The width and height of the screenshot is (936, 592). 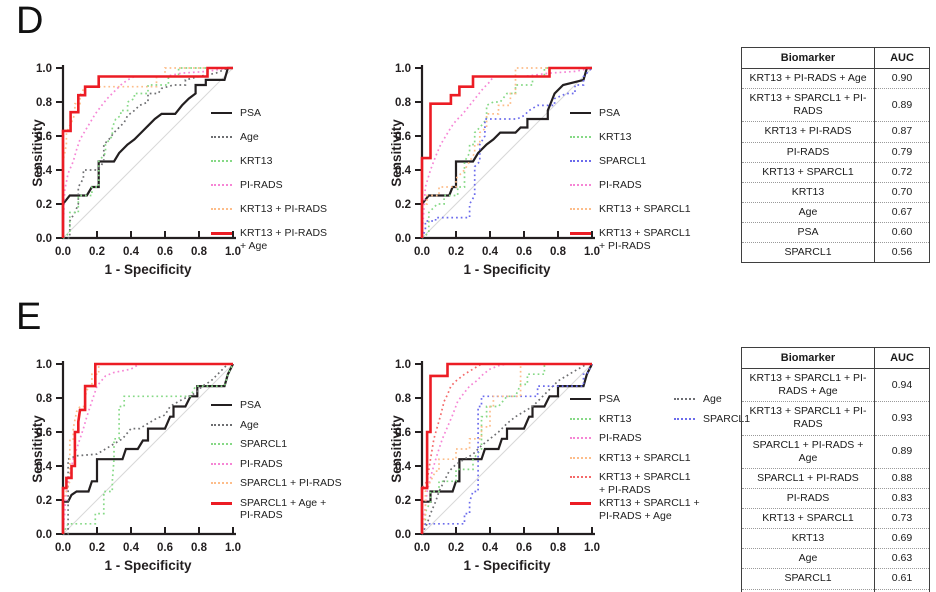 I want to click on legend-label: KRT13 + SPARCL1, so click(x=645, y=457).